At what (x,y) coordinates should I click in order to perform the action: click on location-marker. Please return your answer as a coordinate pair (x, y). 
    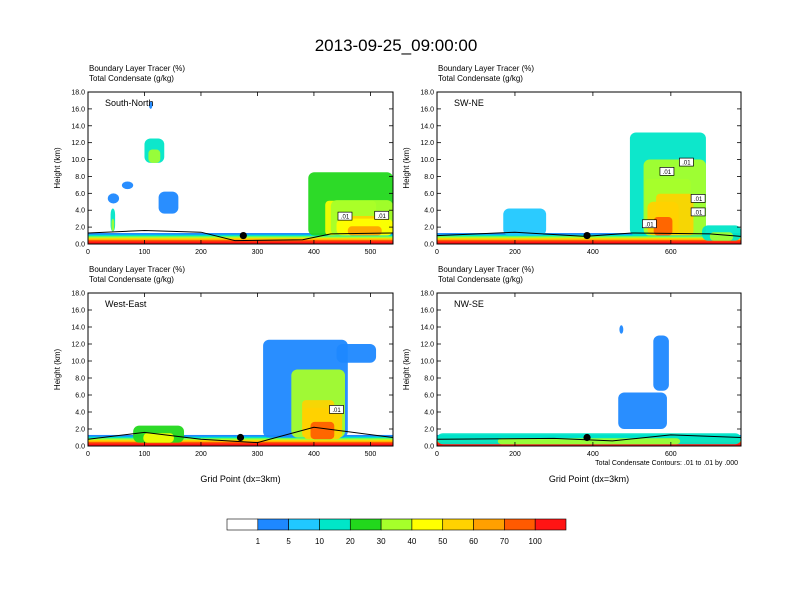
    Looking at the image, I should click on (587, 437).